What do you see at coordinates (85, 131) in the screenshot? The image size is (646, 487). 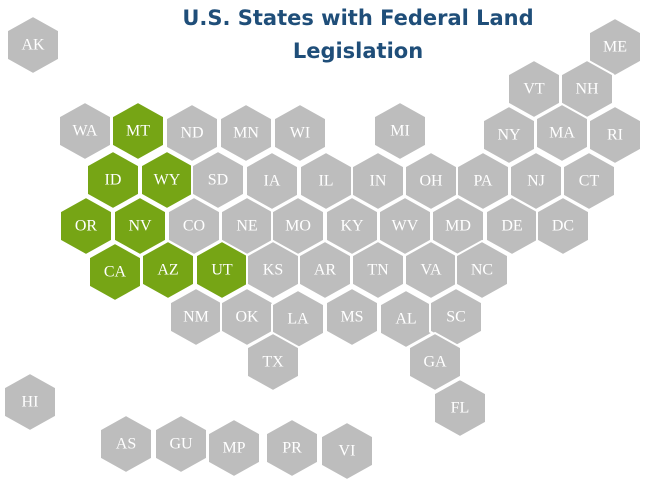 I see `state-label: WA` at bounding box center [85, 131].